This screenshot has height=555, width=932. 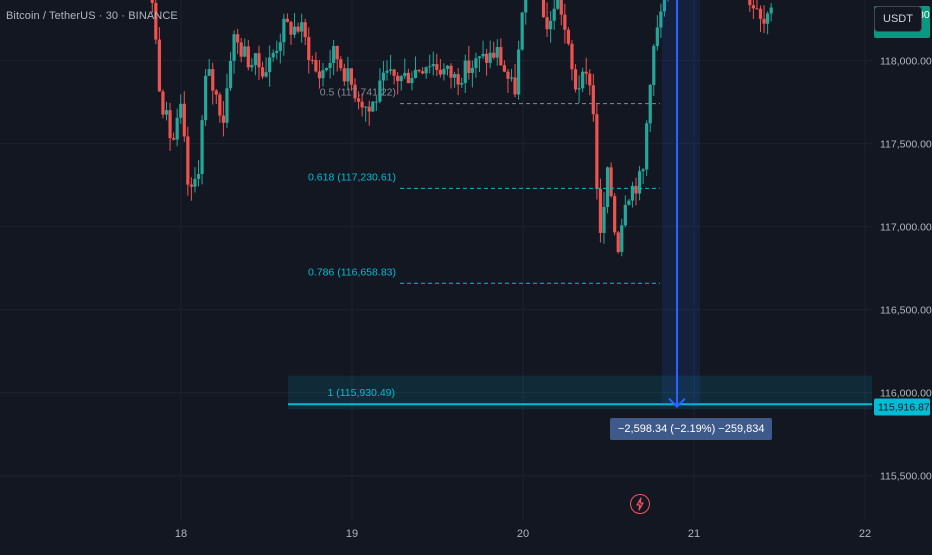 I want to click on symbol-title: Bitcoin / TetherUS · 30 · BINANCE, so click(x=92, y=16).